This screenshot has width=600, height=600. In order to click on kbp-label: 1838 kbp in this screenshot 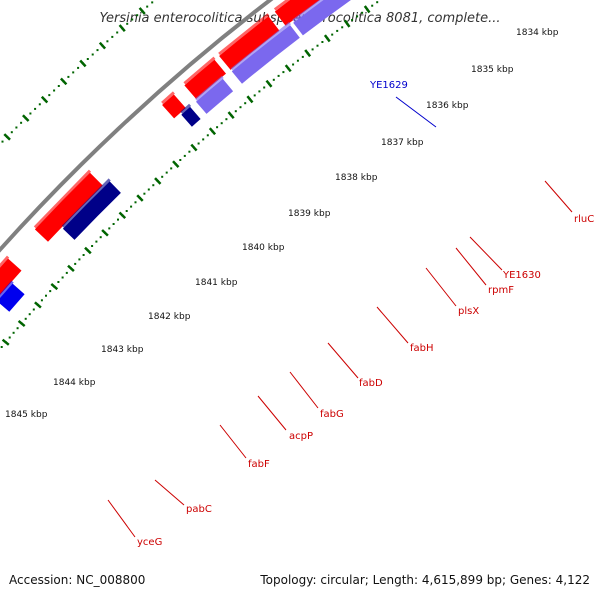, I will do `click(356, 178)`.